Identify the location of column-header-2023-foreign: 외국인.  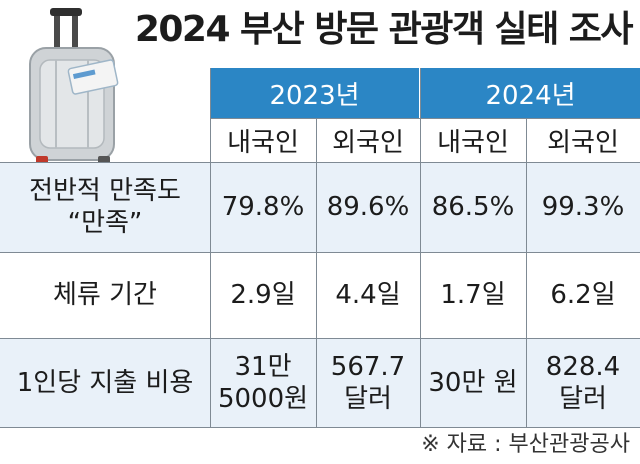
(368, 142).